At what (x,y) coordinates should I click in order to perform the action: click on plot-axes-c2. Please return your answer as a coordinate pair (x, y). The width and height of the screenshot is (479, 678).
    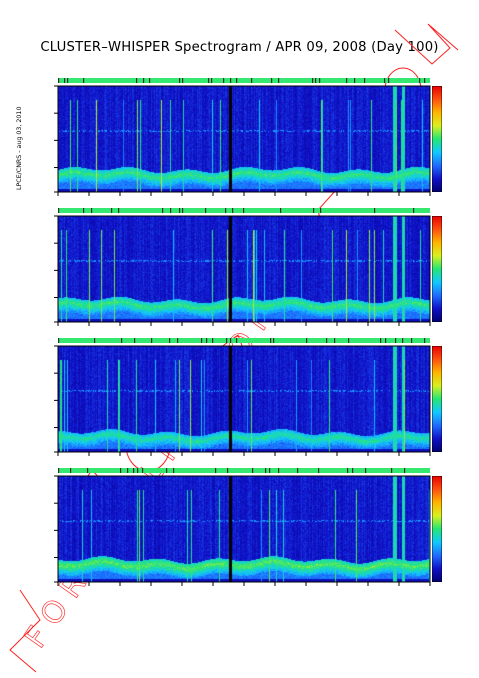
    Looking at the image, I should click on (242, 270).